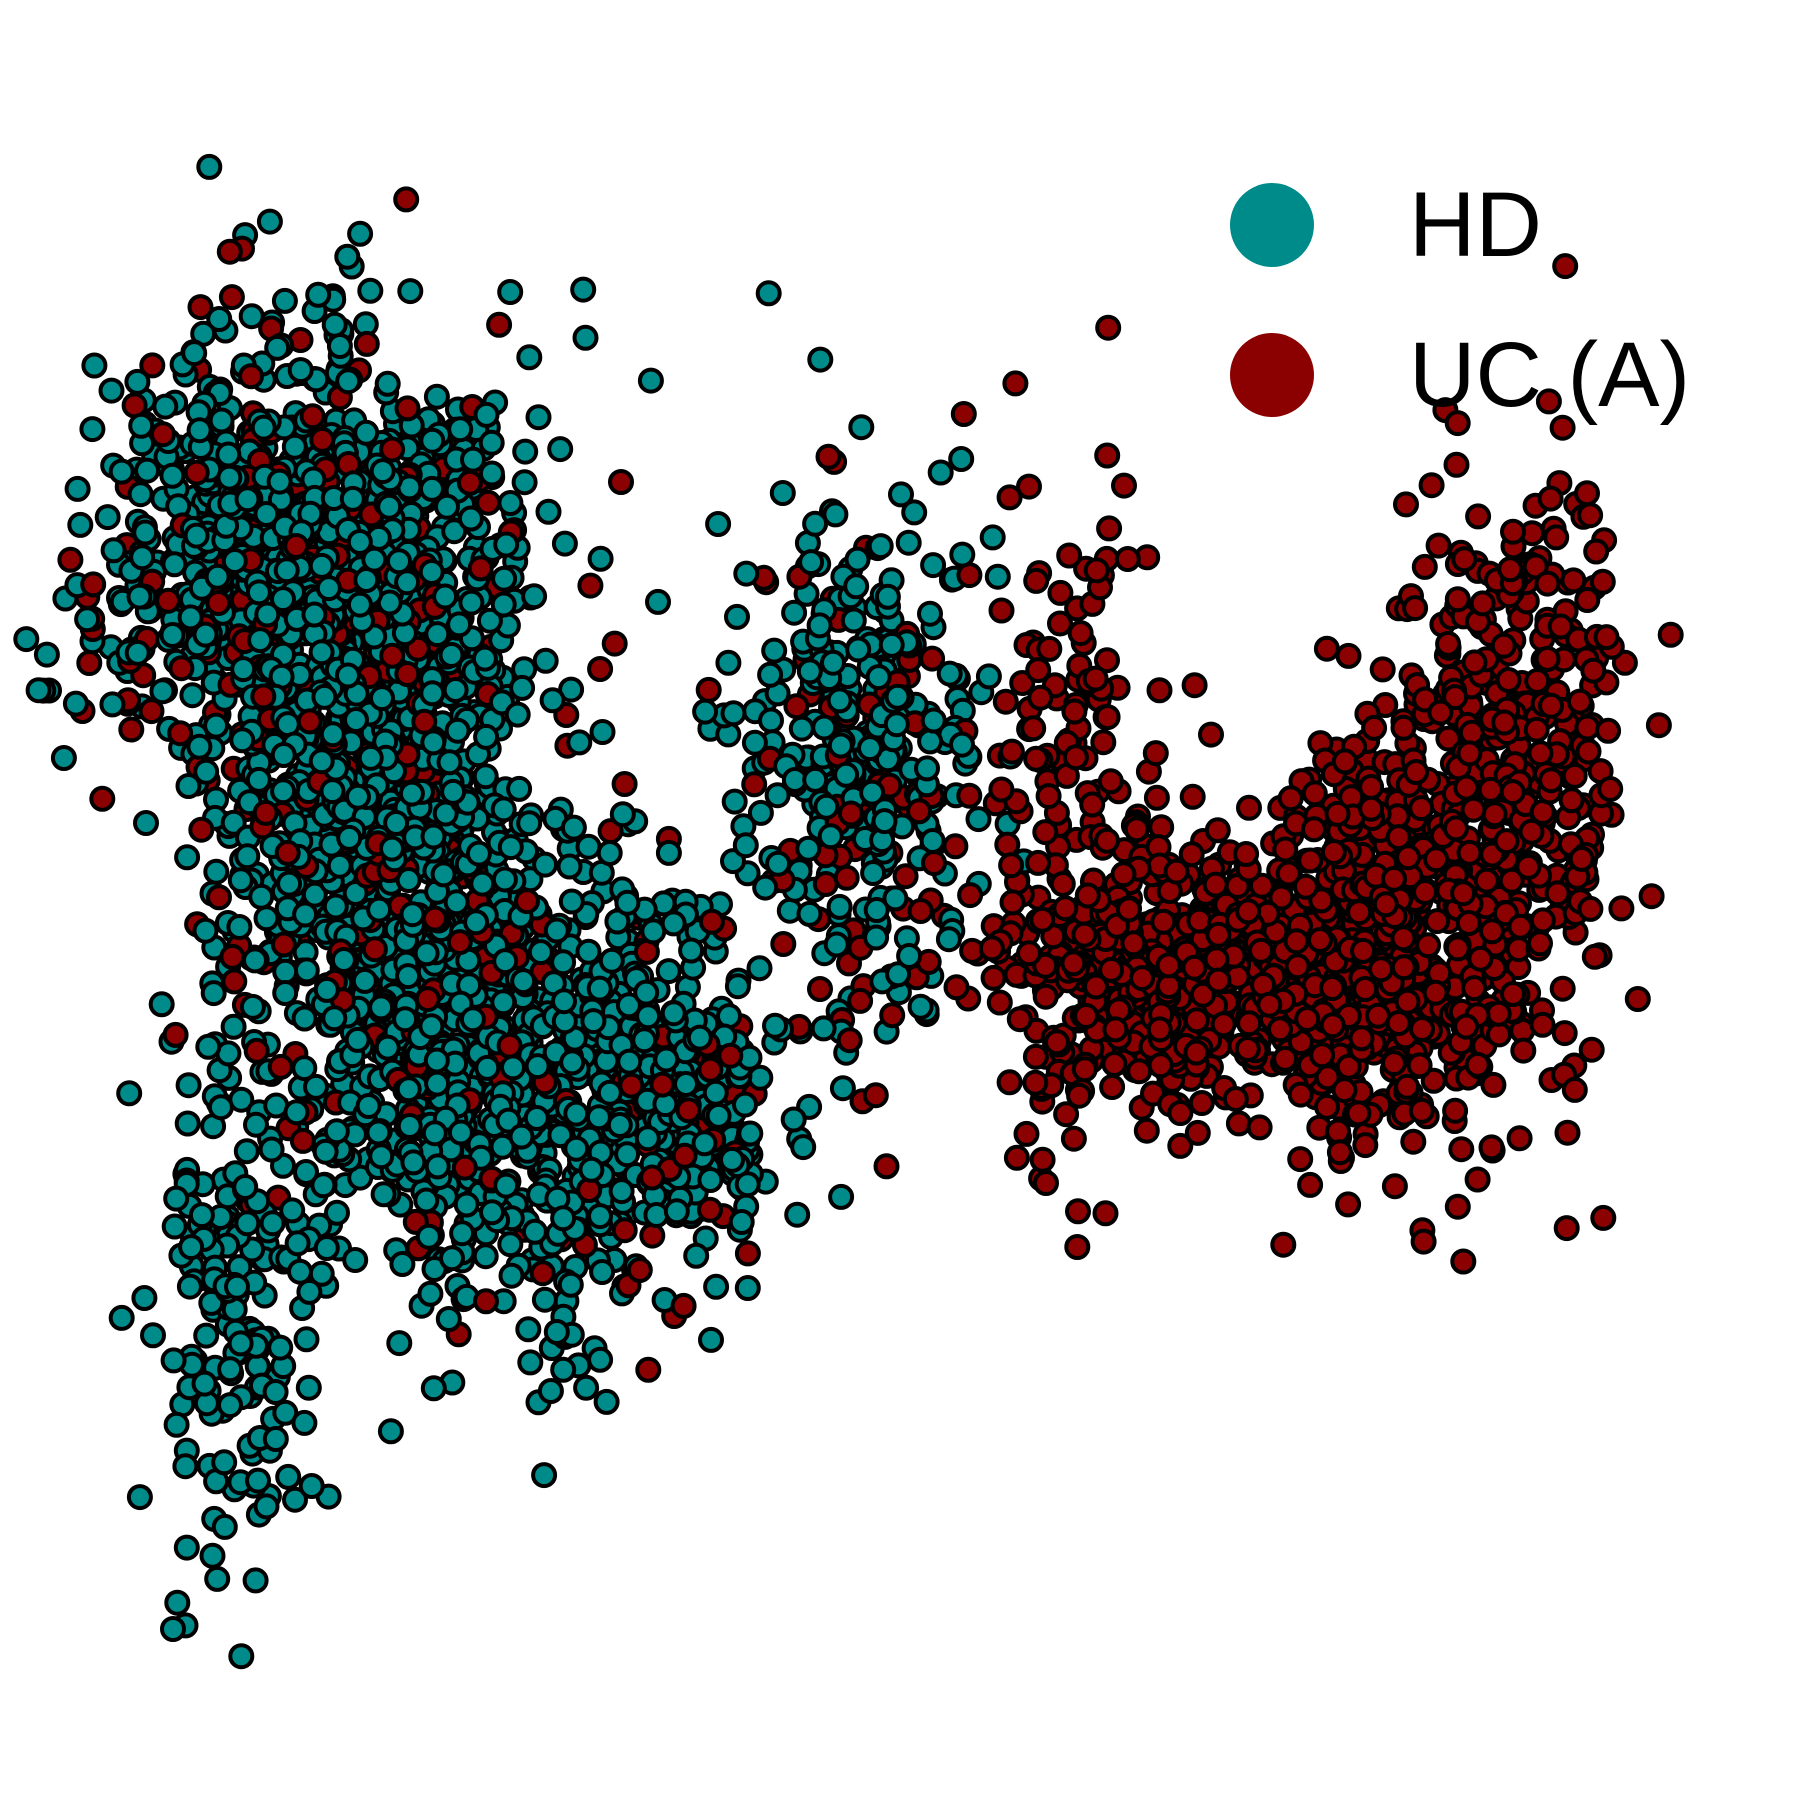  Describe the element at coordinates (1550, 375) in the screenshot. I see `legend-label-uc-a: UC (A)` at that location.